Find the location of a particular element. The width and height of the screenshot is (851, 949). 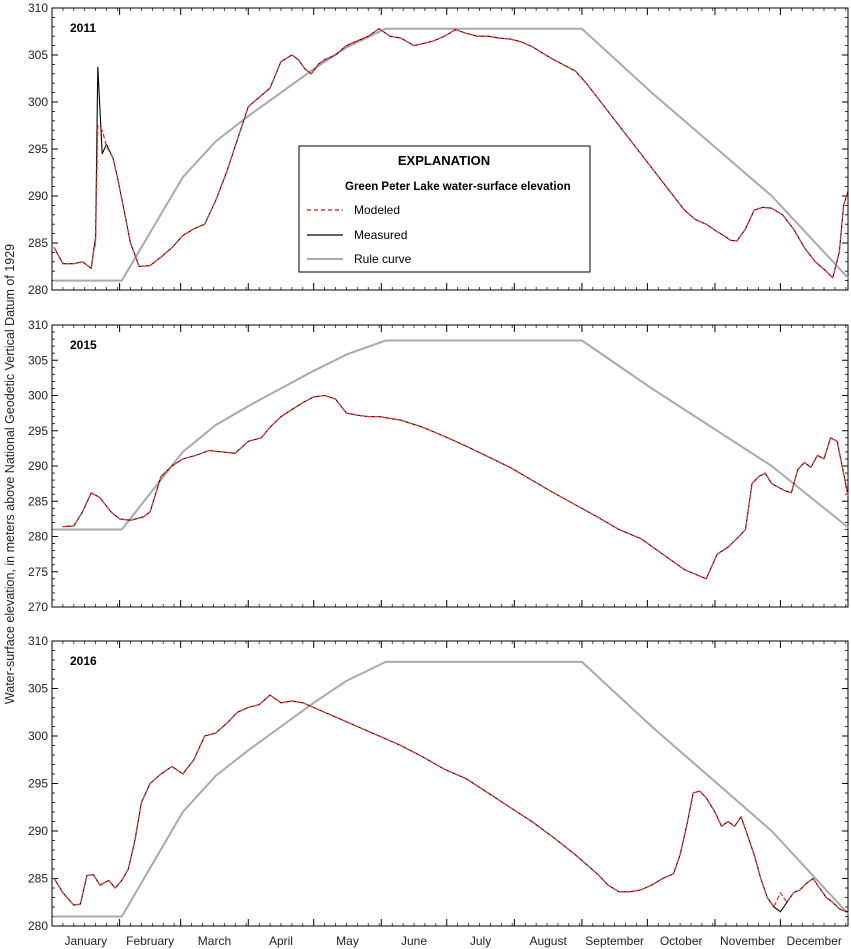

legend-rule-curve-label: Rule curve is located at coordinates (383, 259).